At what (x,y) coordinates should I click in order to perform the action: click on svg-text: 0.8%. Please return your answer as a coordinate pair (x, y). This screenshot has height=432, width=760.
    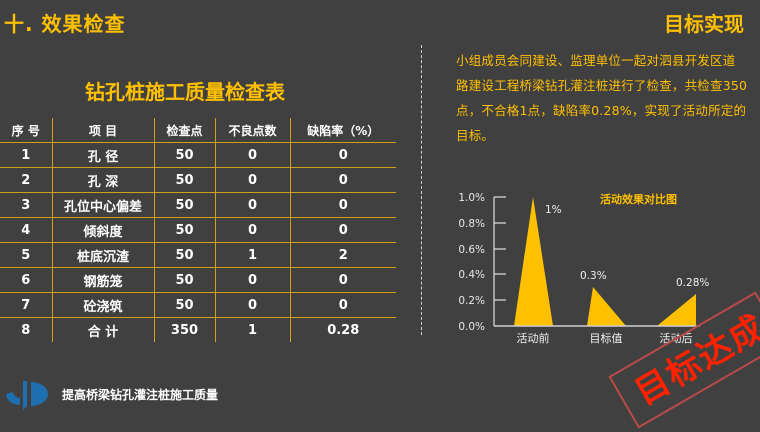
    Looking at the image, I should click on (471, 224).